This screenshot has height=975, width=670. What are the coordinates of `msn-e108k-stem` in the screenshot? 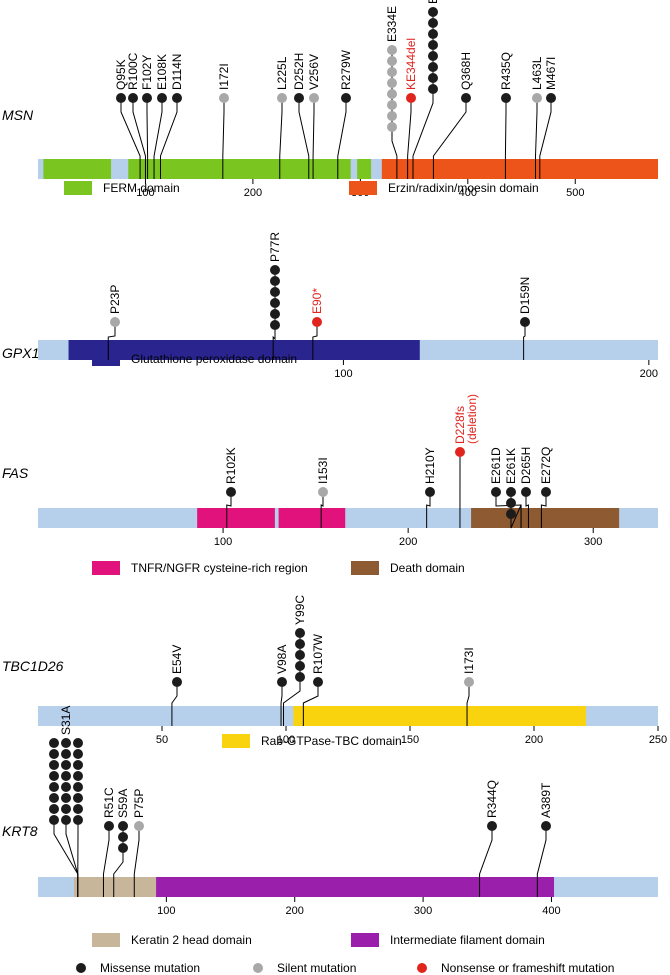 It's located at (158, 138).